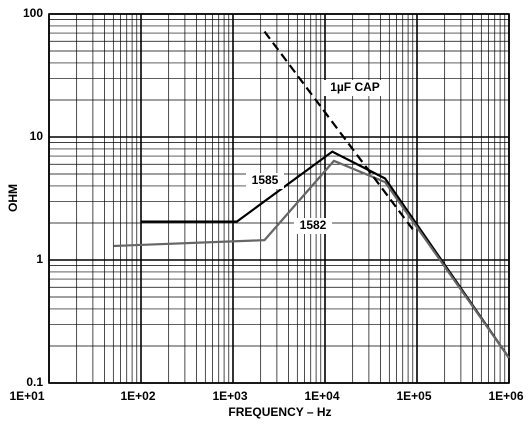 This screenshot has width=530, height=428. Describe the element at coordinates (37, 136) in the screenshot. I see `y-tick-label: 10` at that location.